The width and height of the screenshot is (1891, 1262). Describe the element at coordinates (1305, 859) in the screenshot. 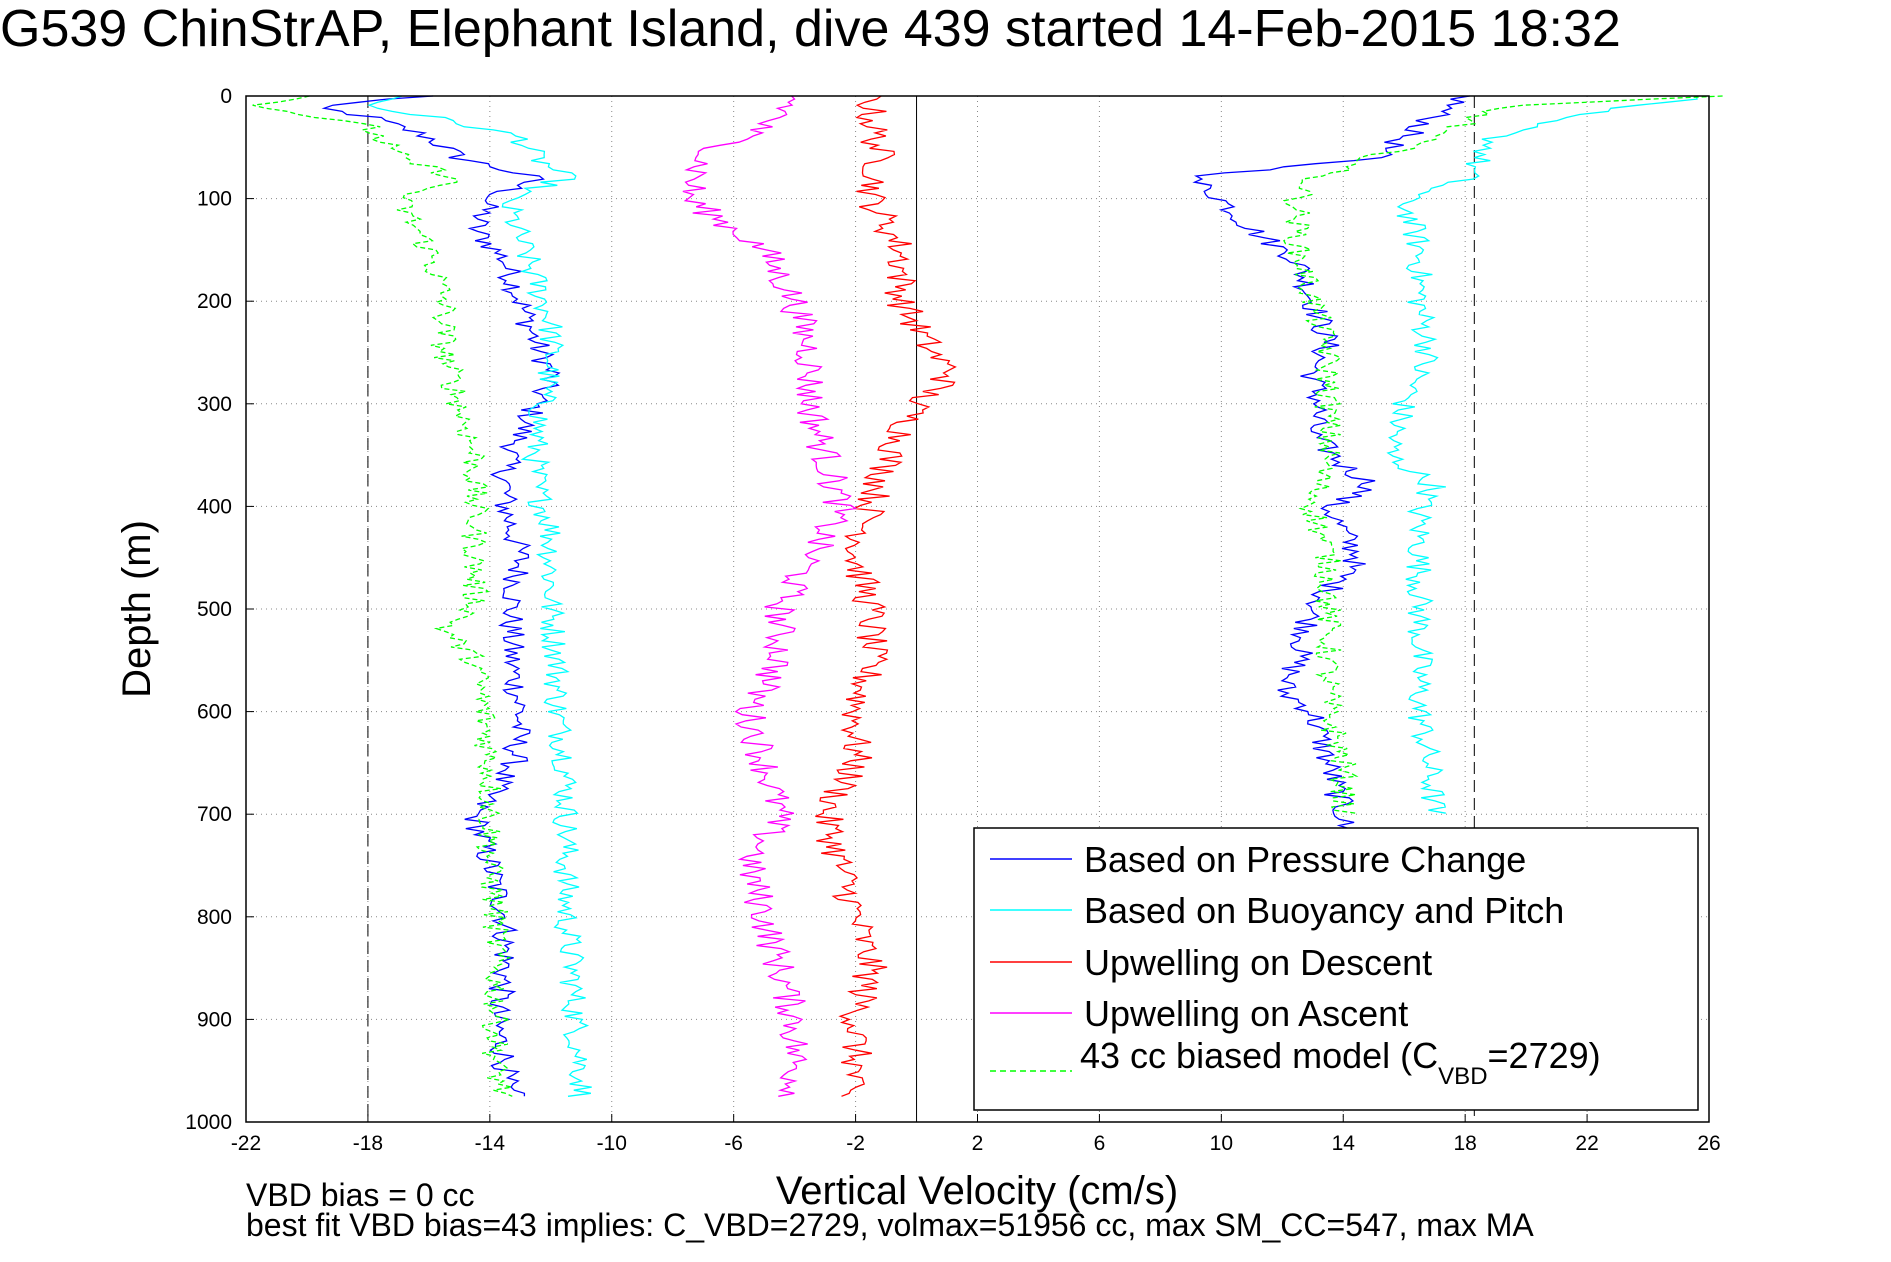

I see `legend-label-pressure: Based on Pressure Change` at that location.